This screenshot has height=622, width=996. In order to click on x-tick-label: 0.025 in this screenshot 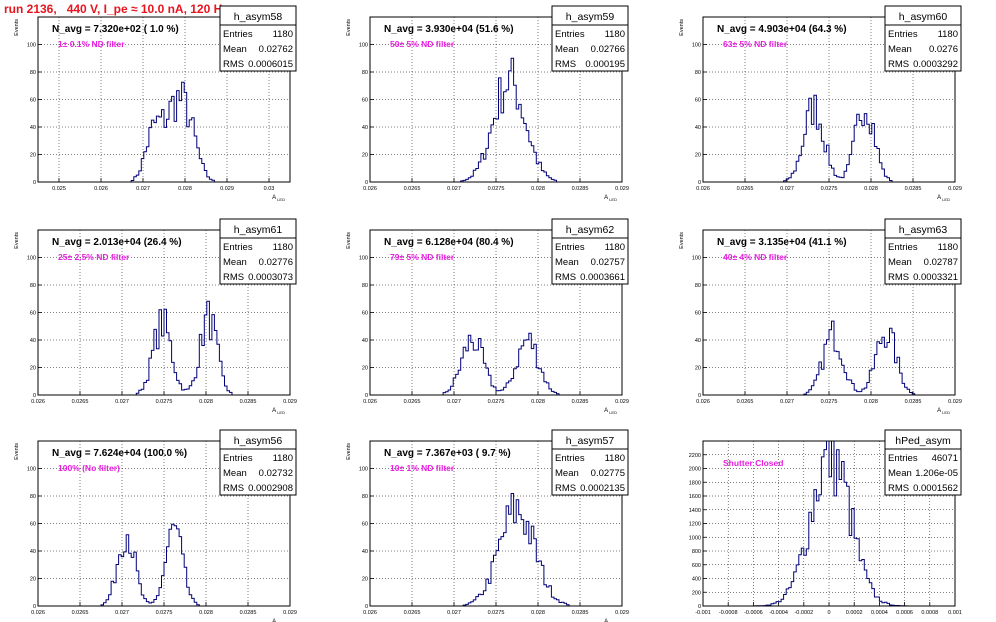, I will do `click(59, 189)`.